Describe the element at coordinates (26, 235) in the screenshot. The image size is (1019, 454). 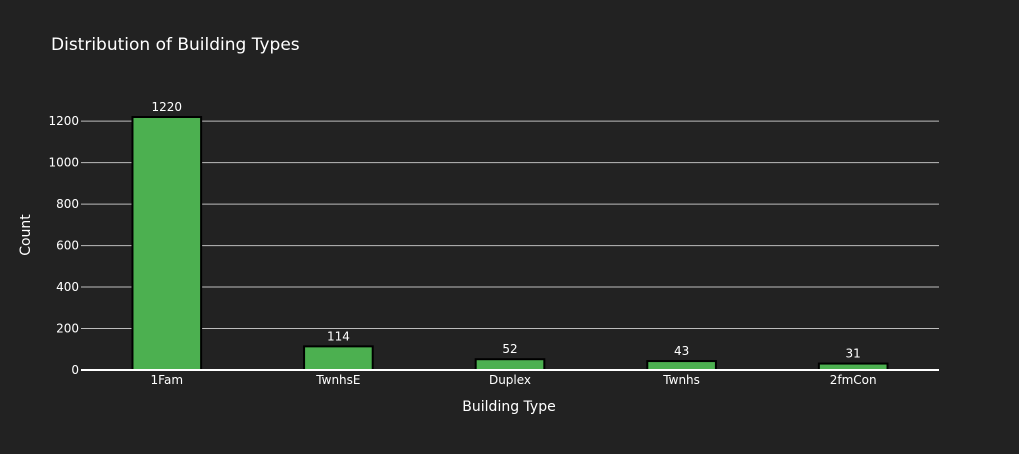
I see `y-axis-title: Count` at that location.